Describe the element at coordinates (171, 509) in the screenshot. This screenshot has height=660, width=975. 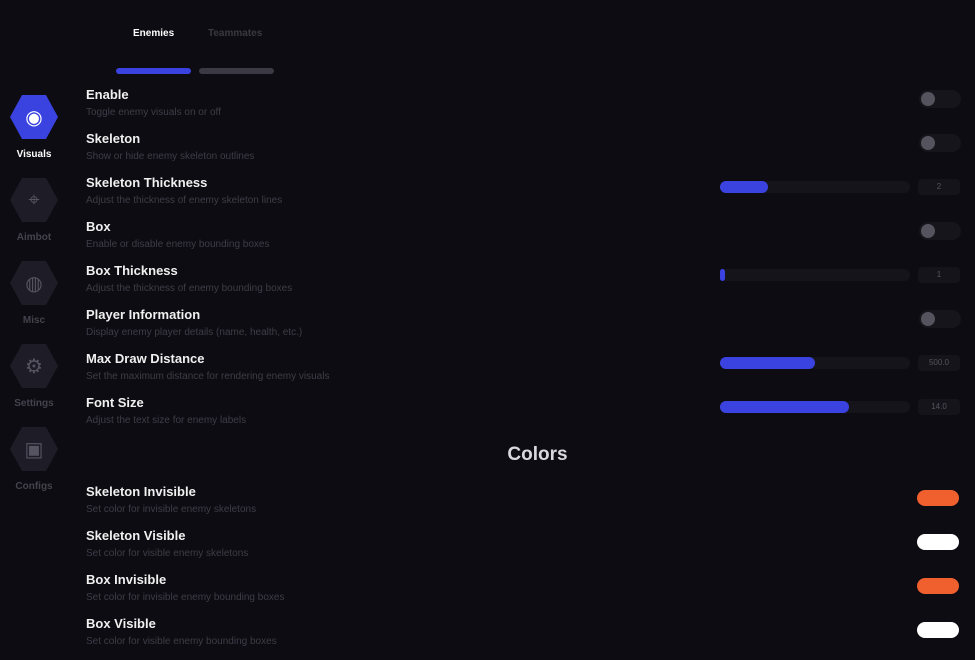
I see `color-description: Set color for invisible enemy skeletons` at that location.